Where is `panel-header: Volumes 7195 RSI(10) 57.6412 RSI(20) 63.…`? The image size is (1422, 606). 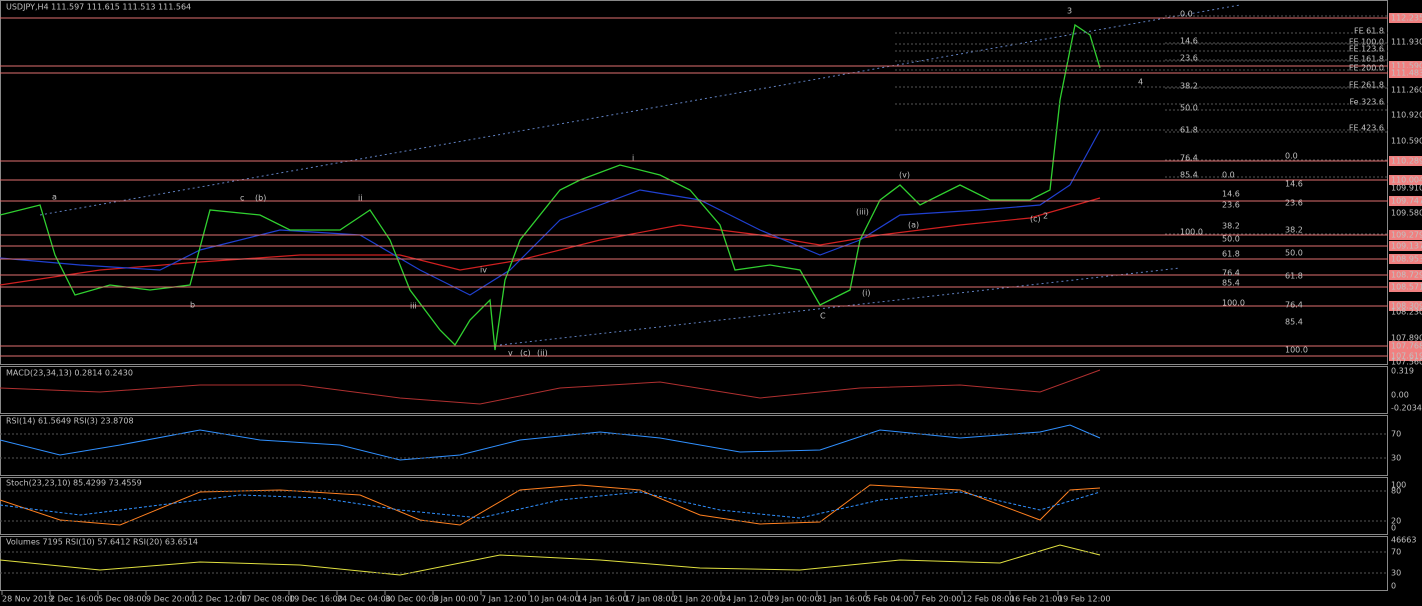
panel-header: Volumes 7195 RSI(10) 57.6412 RSI(20) 63.… is located at coordinates (102, 542).